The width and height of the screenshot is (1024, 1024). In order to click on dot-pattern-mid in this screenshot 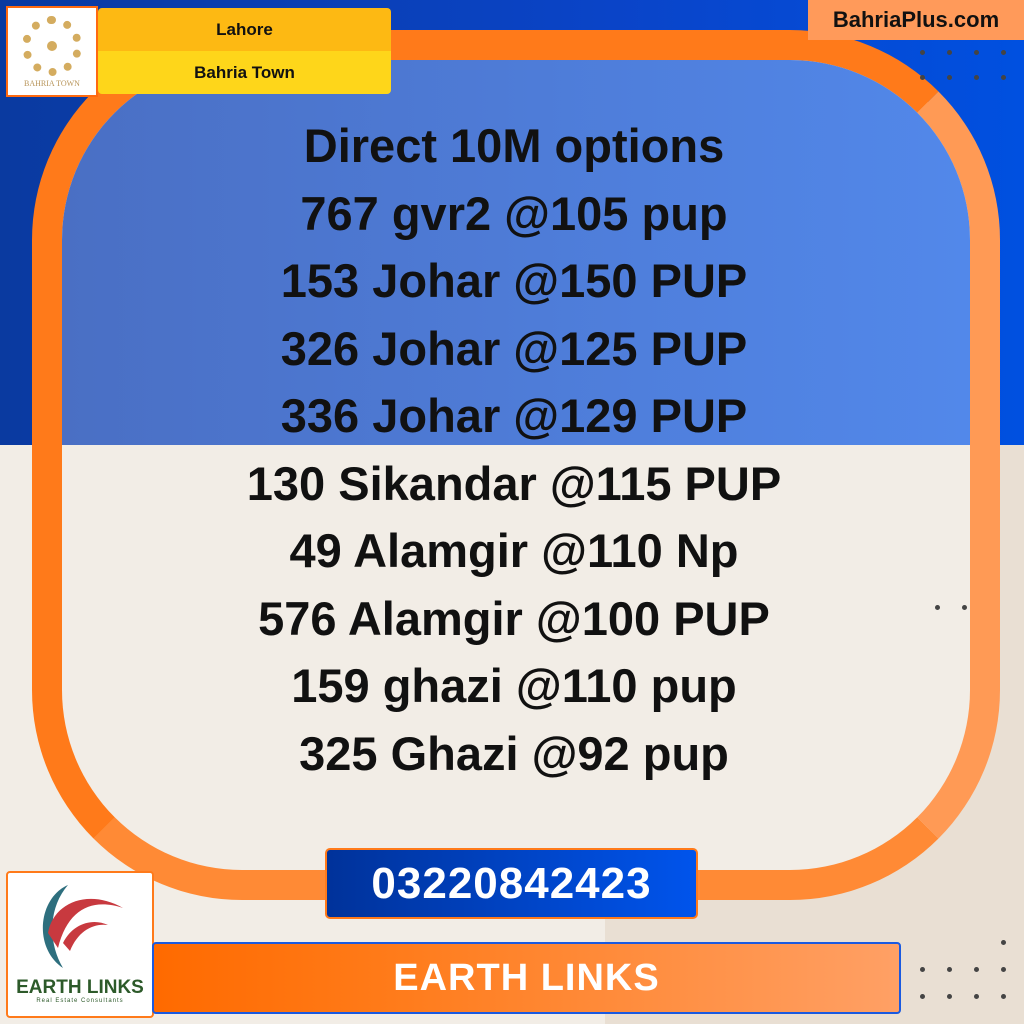, I will do `click(951, 607)`.